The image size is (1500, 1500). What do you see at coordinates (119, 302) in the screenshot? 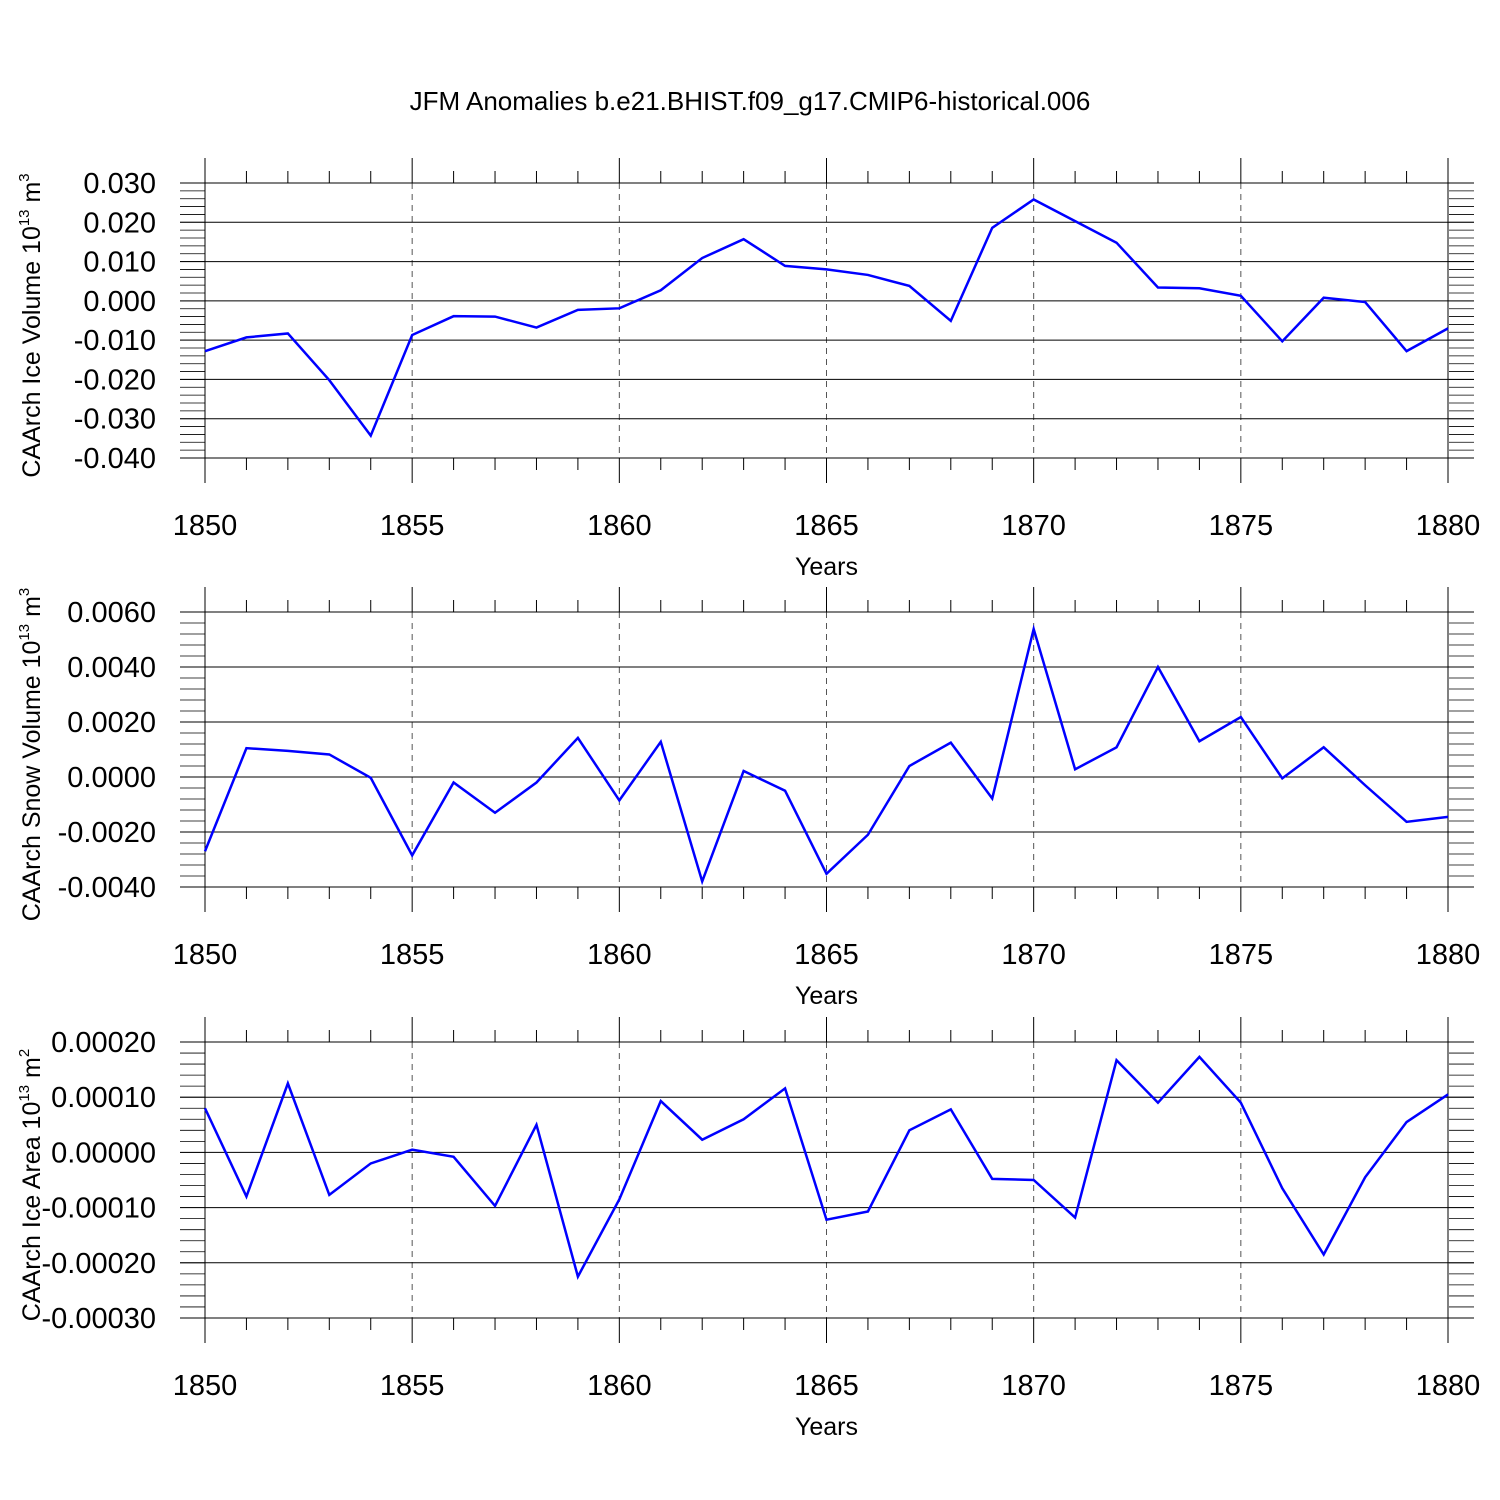
I see `y-tick-label: 0.000` at bounding box center [119, 302].